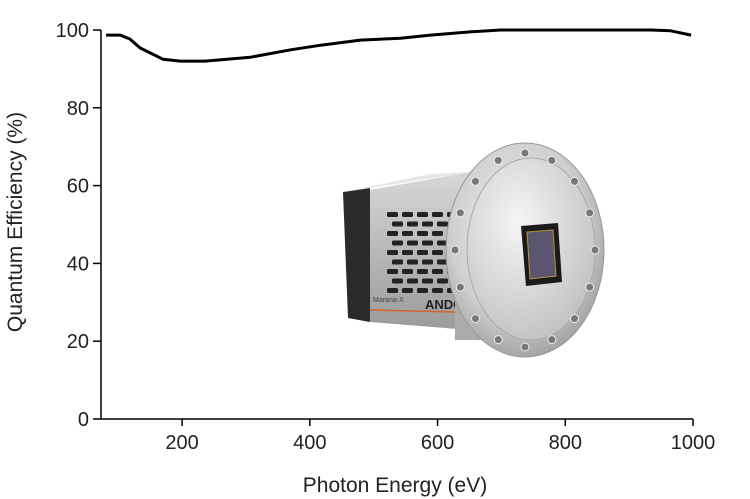  I want to click on y-tick-label: 80, so click(78, 109).